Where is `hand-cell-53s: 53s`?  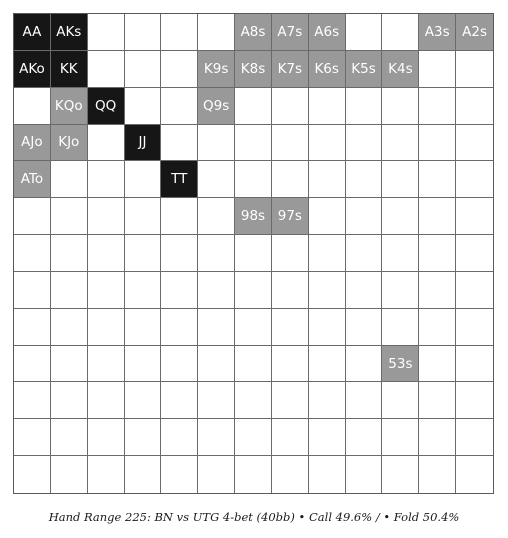 hand-cell-53s: 53s is located at coordinates (401, 364).